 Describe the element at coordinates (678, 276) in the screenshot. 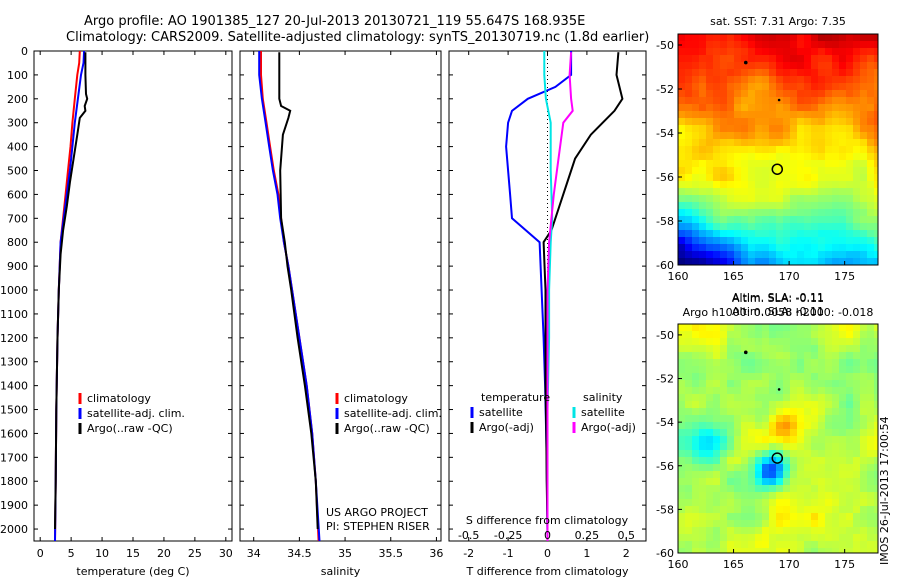

I see `sst_map-xtick-label: 160` at that location.